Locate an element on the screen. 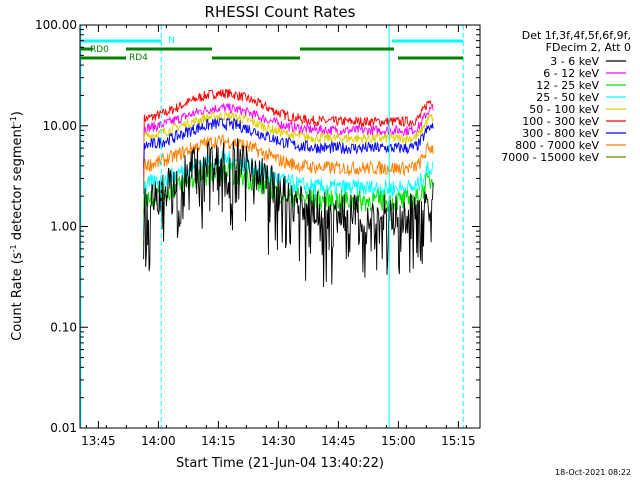 Image resolution: width=640 pixels, height=480 pixels. legend-label: 100 - 300 keV is located at coordinates (560, 121).